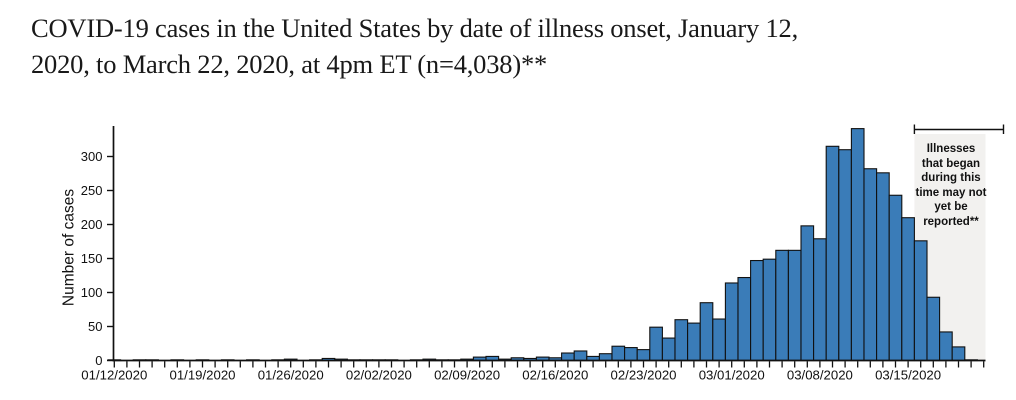 The height and width of the screenshot is (400, 1016). What do you see at coordinates (820, 300) in the screenshot?
I see `bar-03/08/2020` at bounding box center [820, 300].